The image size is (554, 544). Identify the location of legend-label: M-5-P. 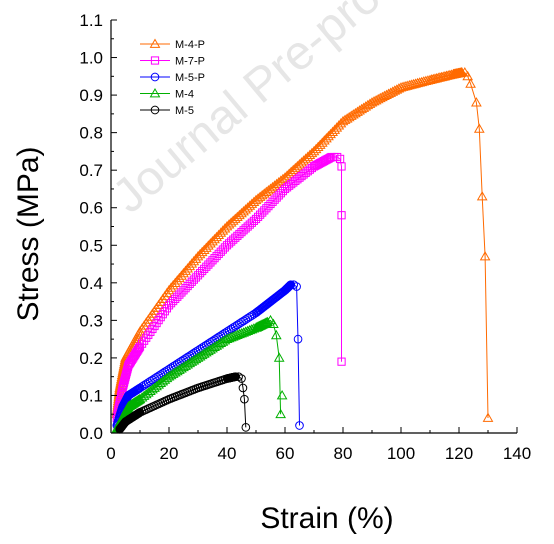
(190, 78).